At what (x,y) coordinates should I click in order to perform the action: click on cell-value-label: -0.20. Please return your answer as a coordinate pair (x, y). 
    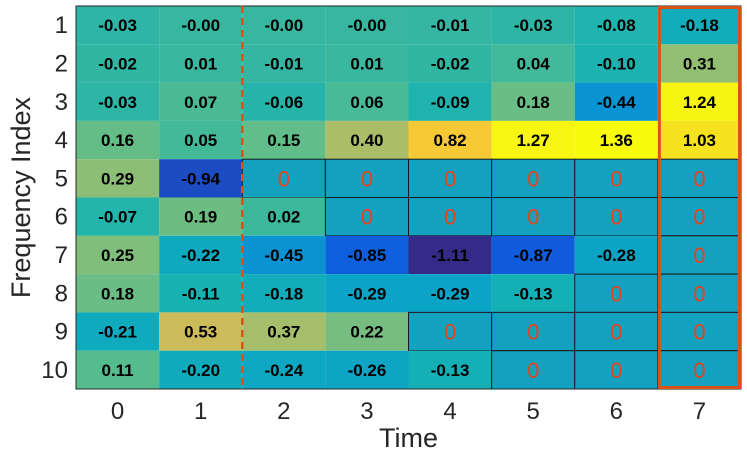
    Looking at the image, I should click on (200, 370).